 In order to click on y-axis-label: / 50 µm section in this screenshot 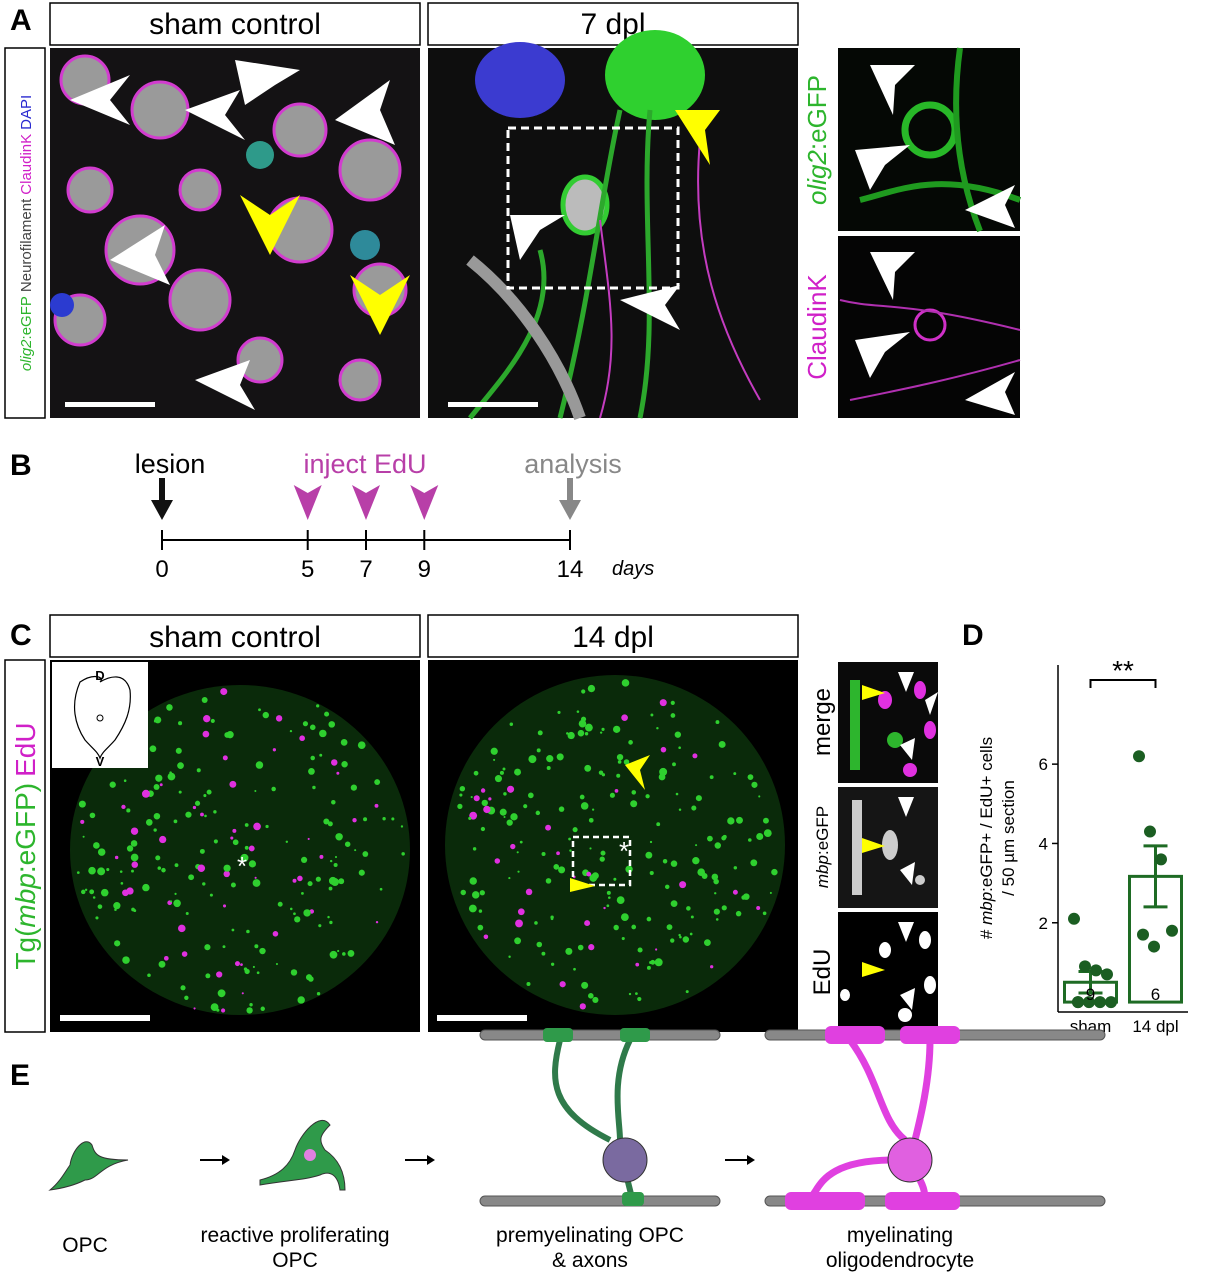, I will do `click(1008, 838)`.